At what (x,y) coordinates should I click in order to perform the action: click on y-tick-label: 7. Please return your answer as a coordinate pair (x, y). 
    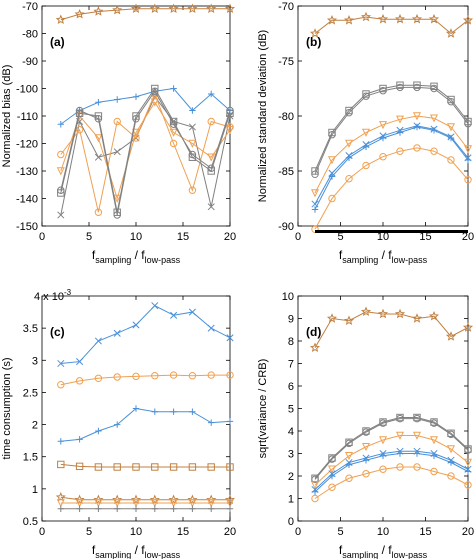
    Looking at the image, I should click on (291, 365).